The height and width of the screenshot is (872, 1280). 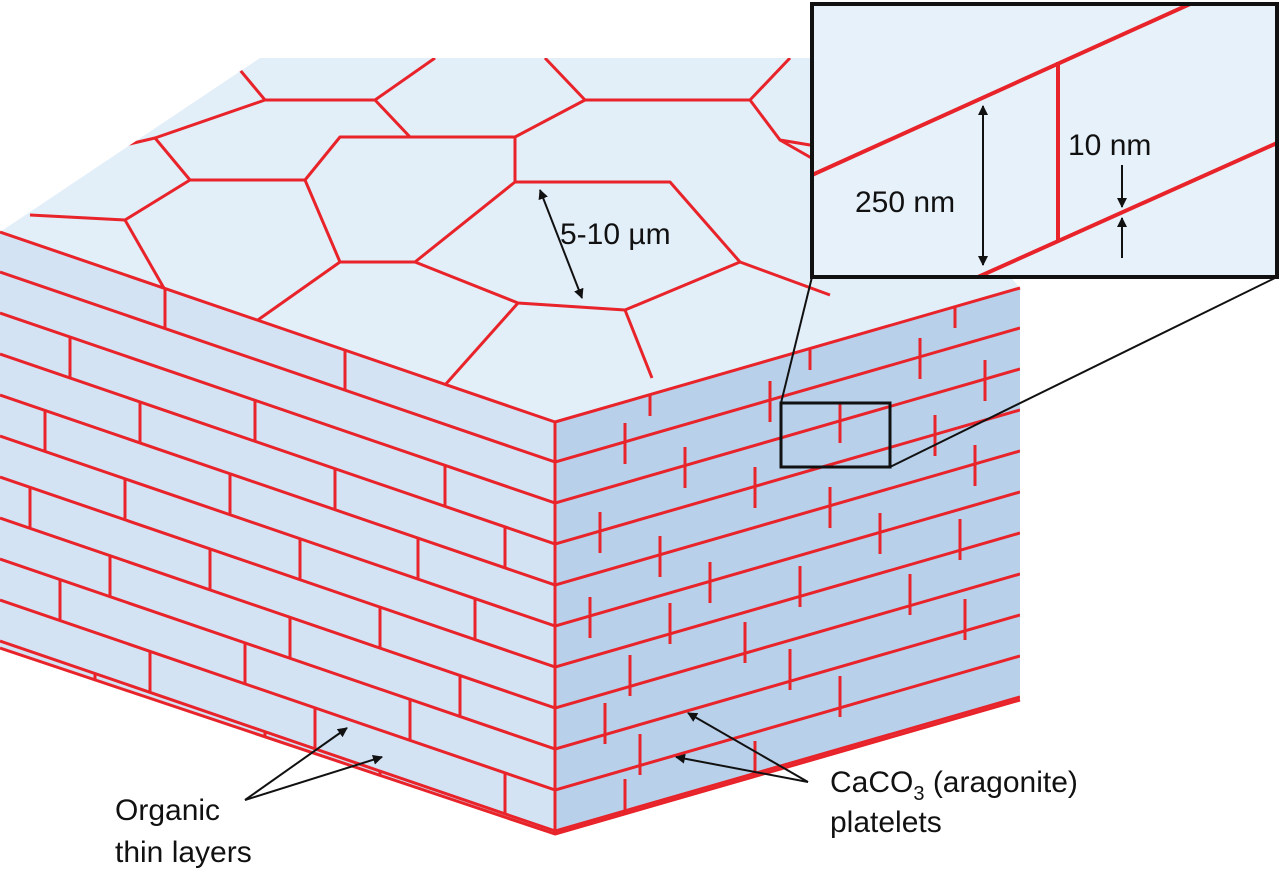 What do you see at coordinates (183, 831) in the screenshot?
I see `organic-layers-label: Organic thin layers` at bounding box center [183, 831].